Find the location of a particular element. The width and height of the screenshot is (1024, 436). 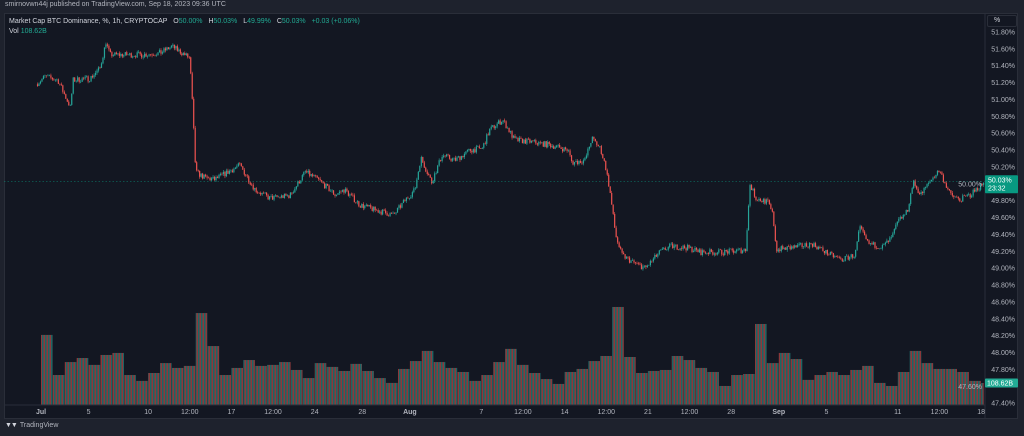

volume-label: Vol is located at coordinates (14, 31).